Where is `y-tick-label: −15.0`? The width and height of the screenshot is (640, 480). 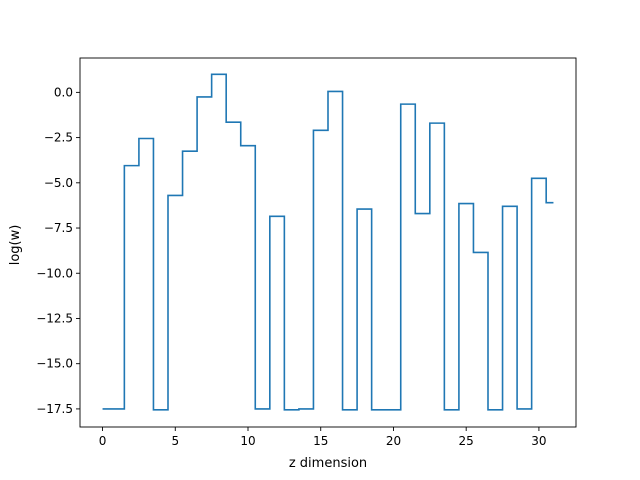 y-tick-label: −15.0 is located at coordinates (54, 364).